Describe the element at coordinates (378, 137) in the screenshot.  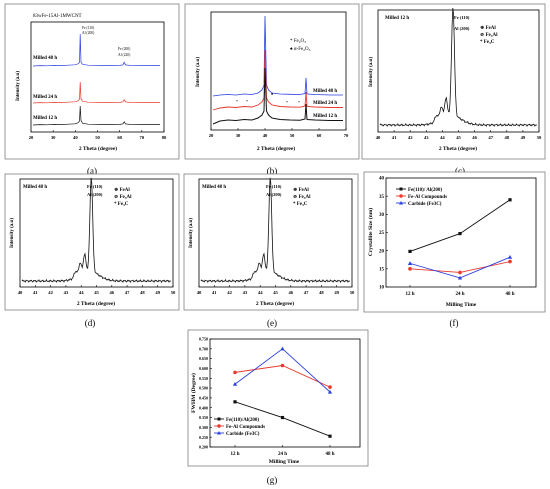
I see `panel-c-xtick-label: 40` at that location.